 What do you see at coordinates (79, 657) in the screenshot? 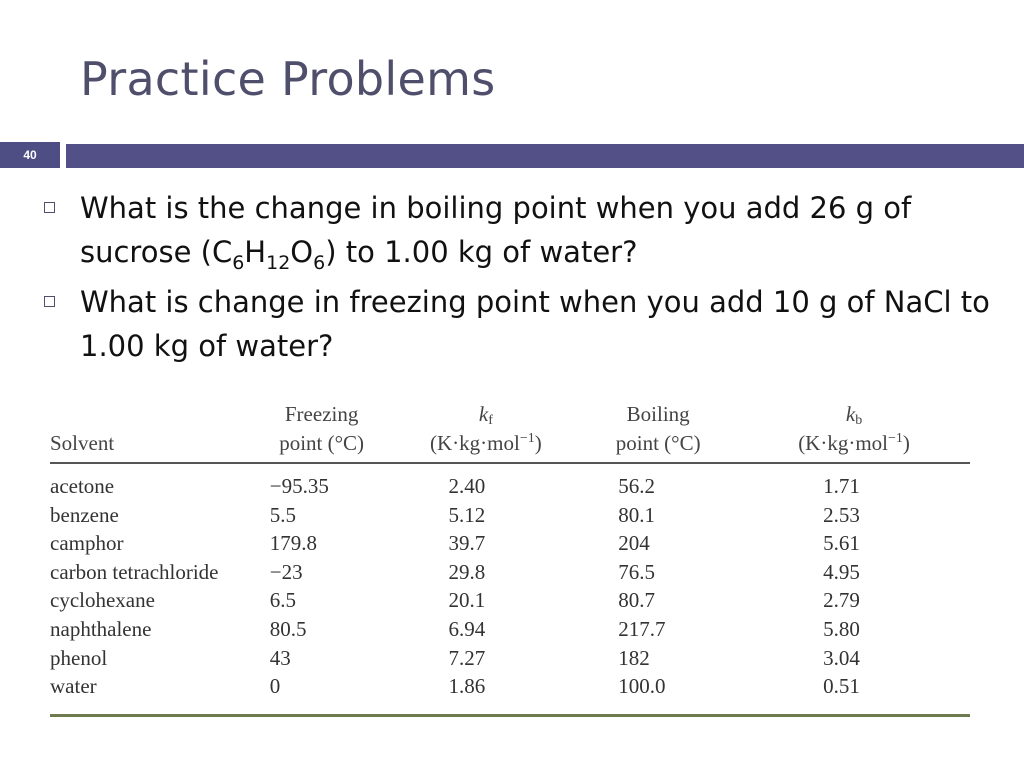
I see `cell-solvent: phenol` at bounding box center [79, 657].